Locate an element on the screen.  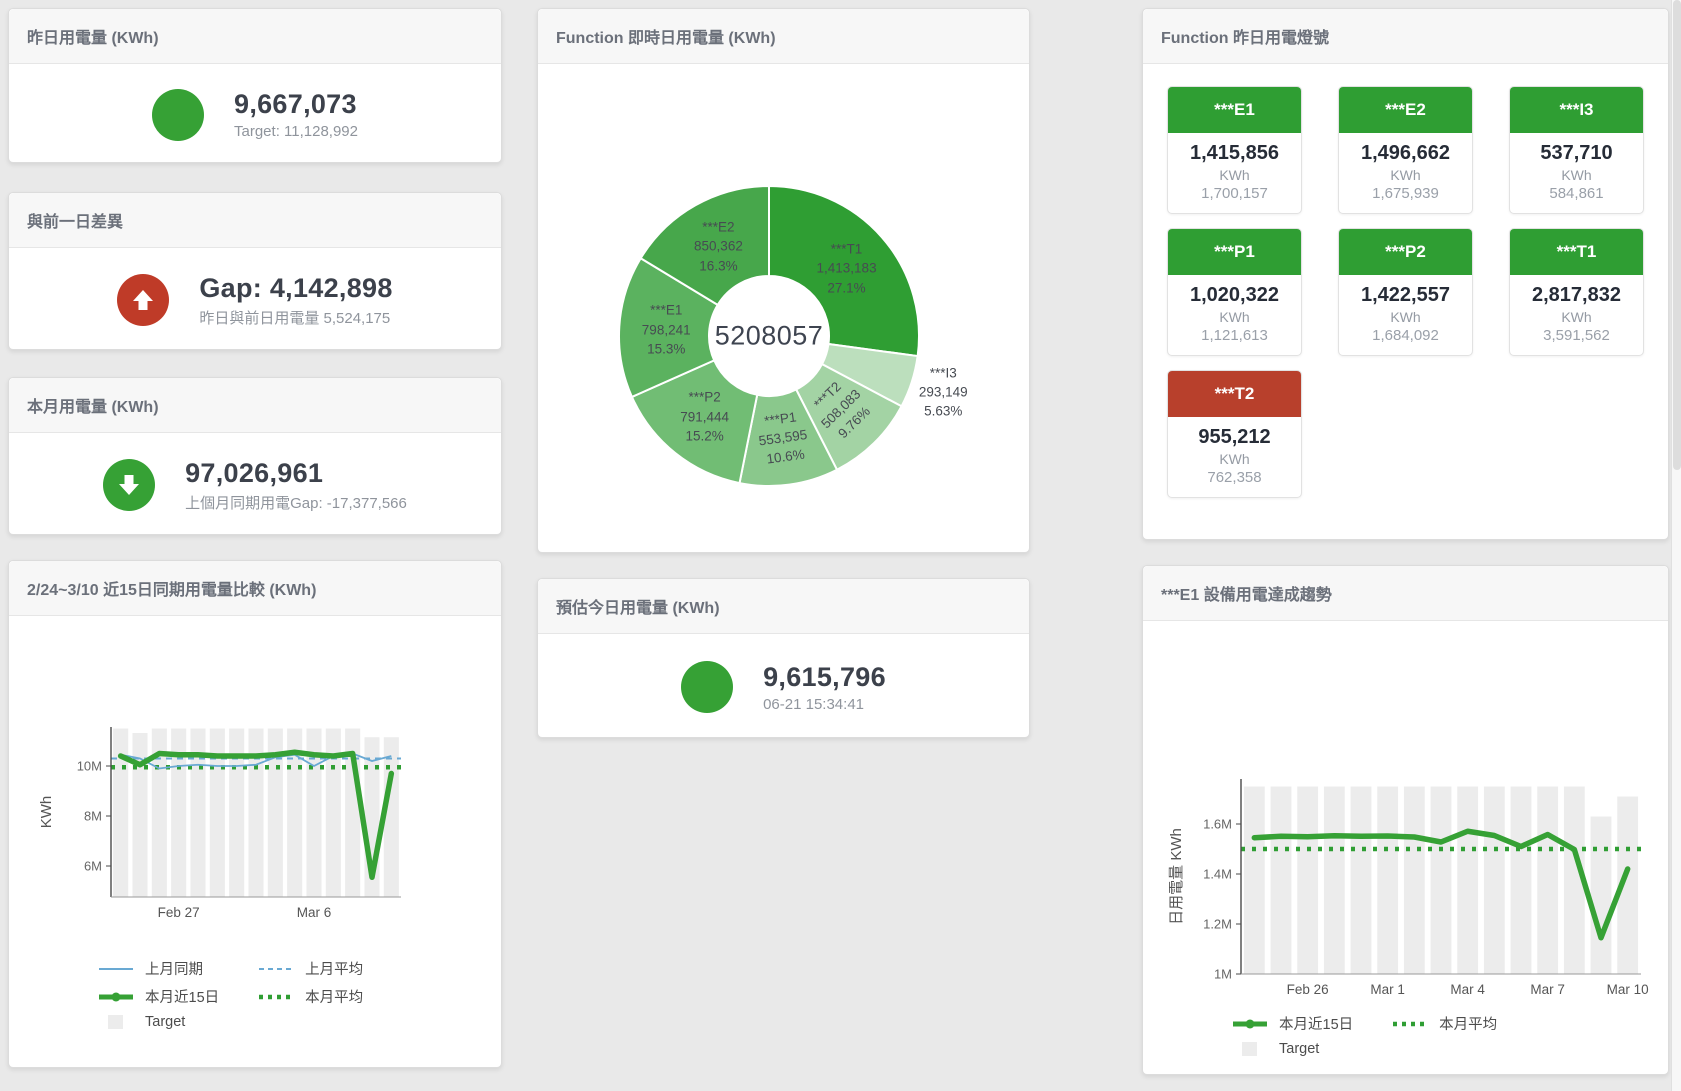
card-day-gap: 與前一日差異 Gap: 4,142,898 昨日與前日用電量 5,524,175 is located at coordinates (255, 271).